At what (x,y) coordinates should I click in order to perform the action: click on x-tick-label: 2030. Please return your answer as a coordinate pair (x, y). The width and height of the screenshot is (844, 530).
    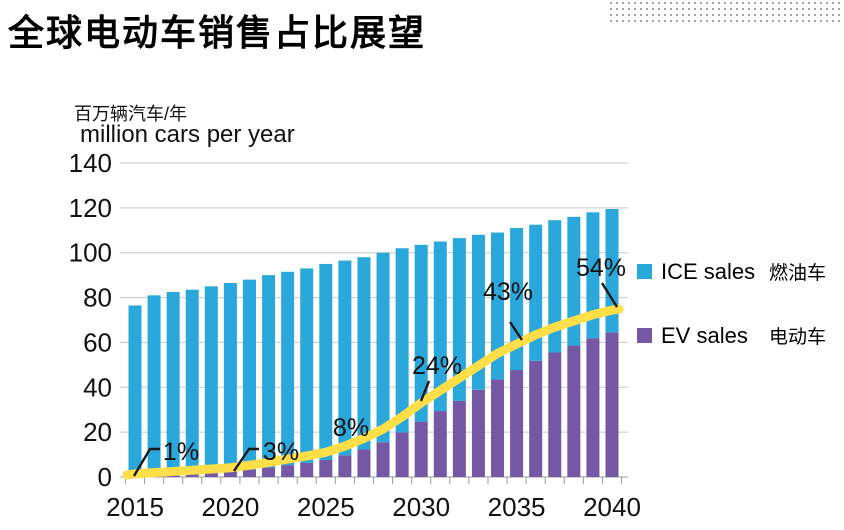
    Looking at the image, I should click on (421, 507).